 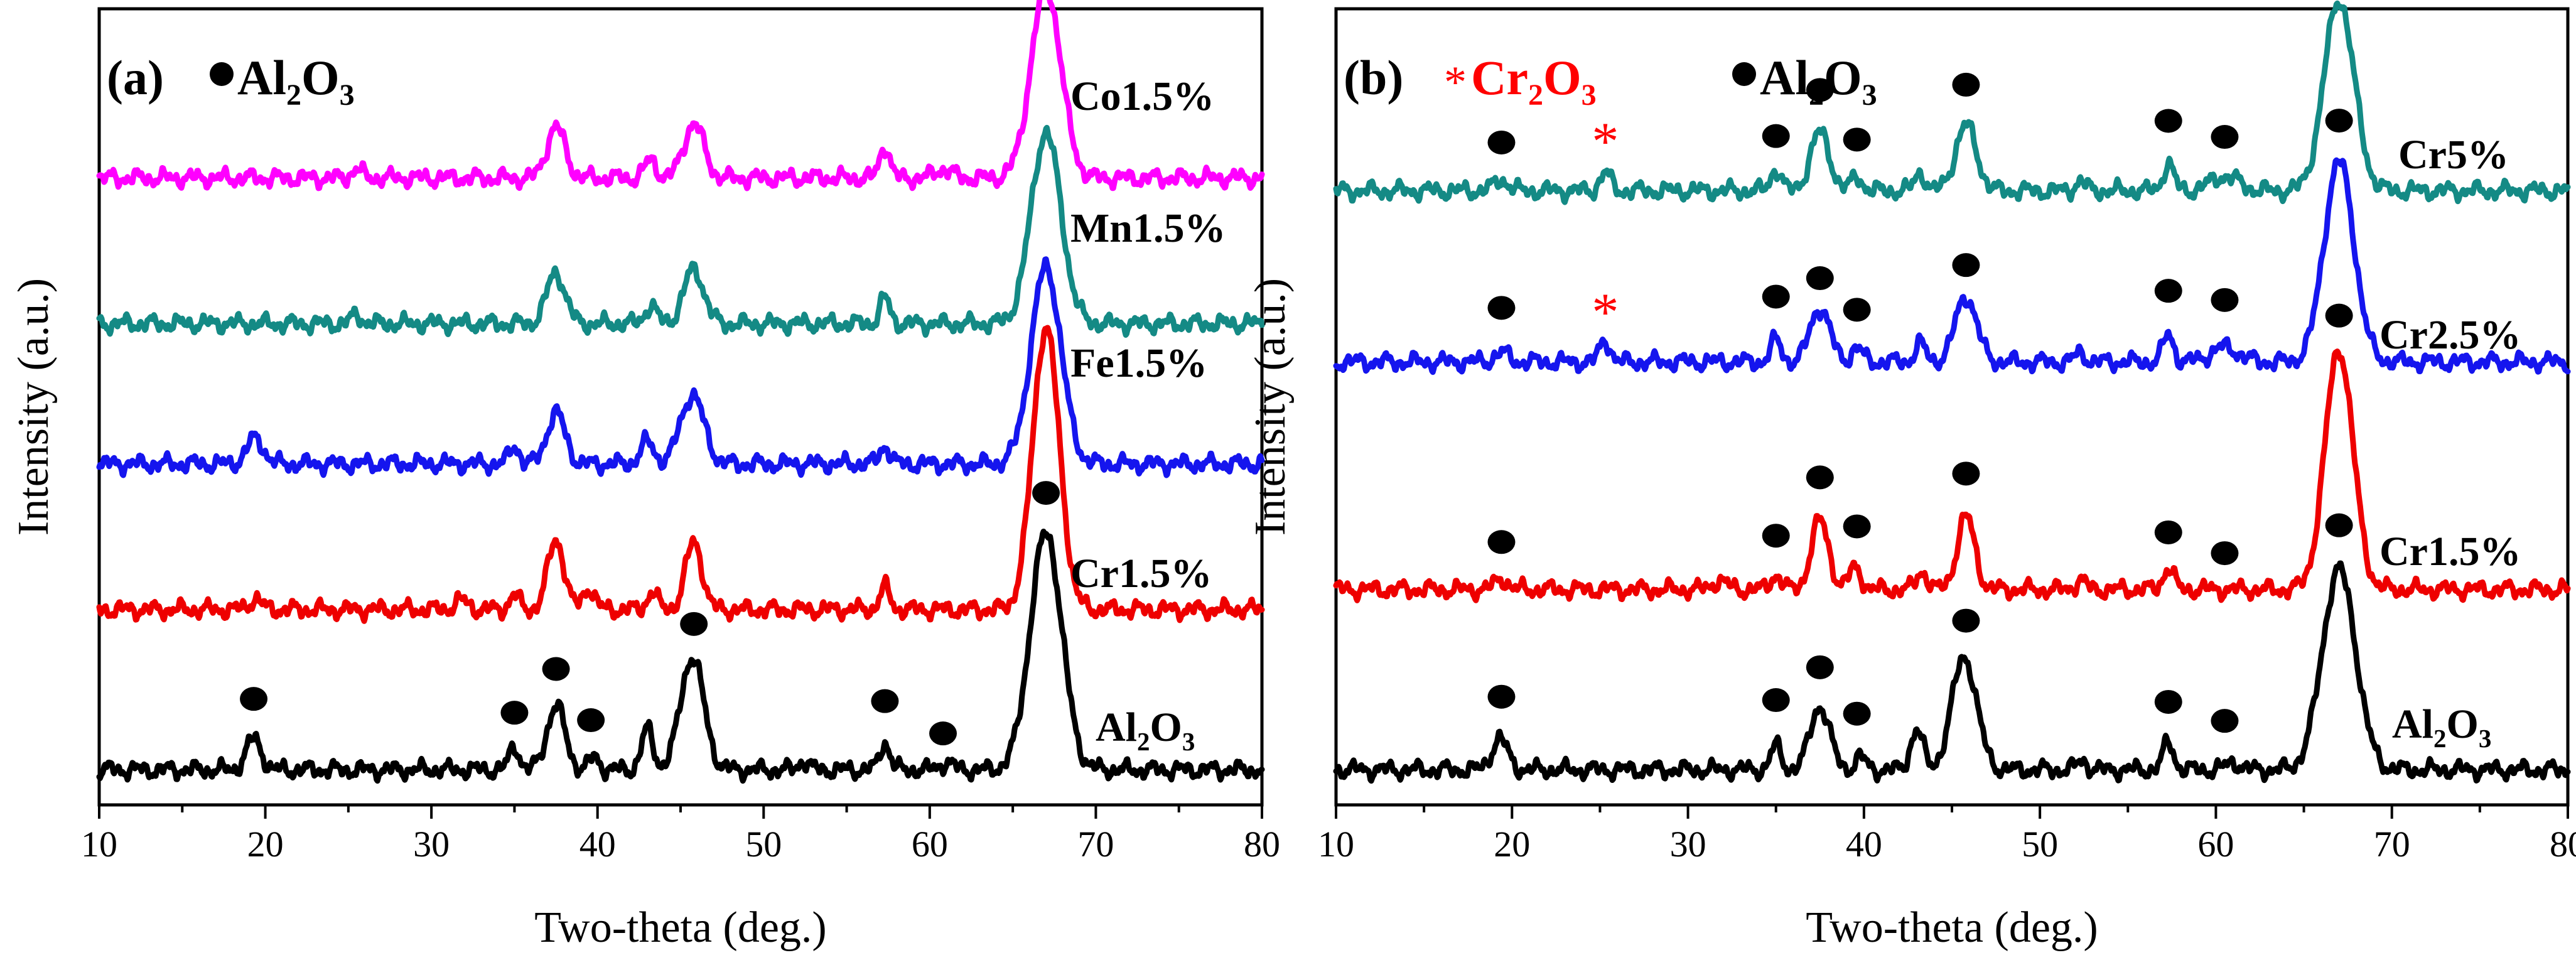 I want to click on series-label-cr2-5: Cr2.5%, so click(x=2450, y=335).